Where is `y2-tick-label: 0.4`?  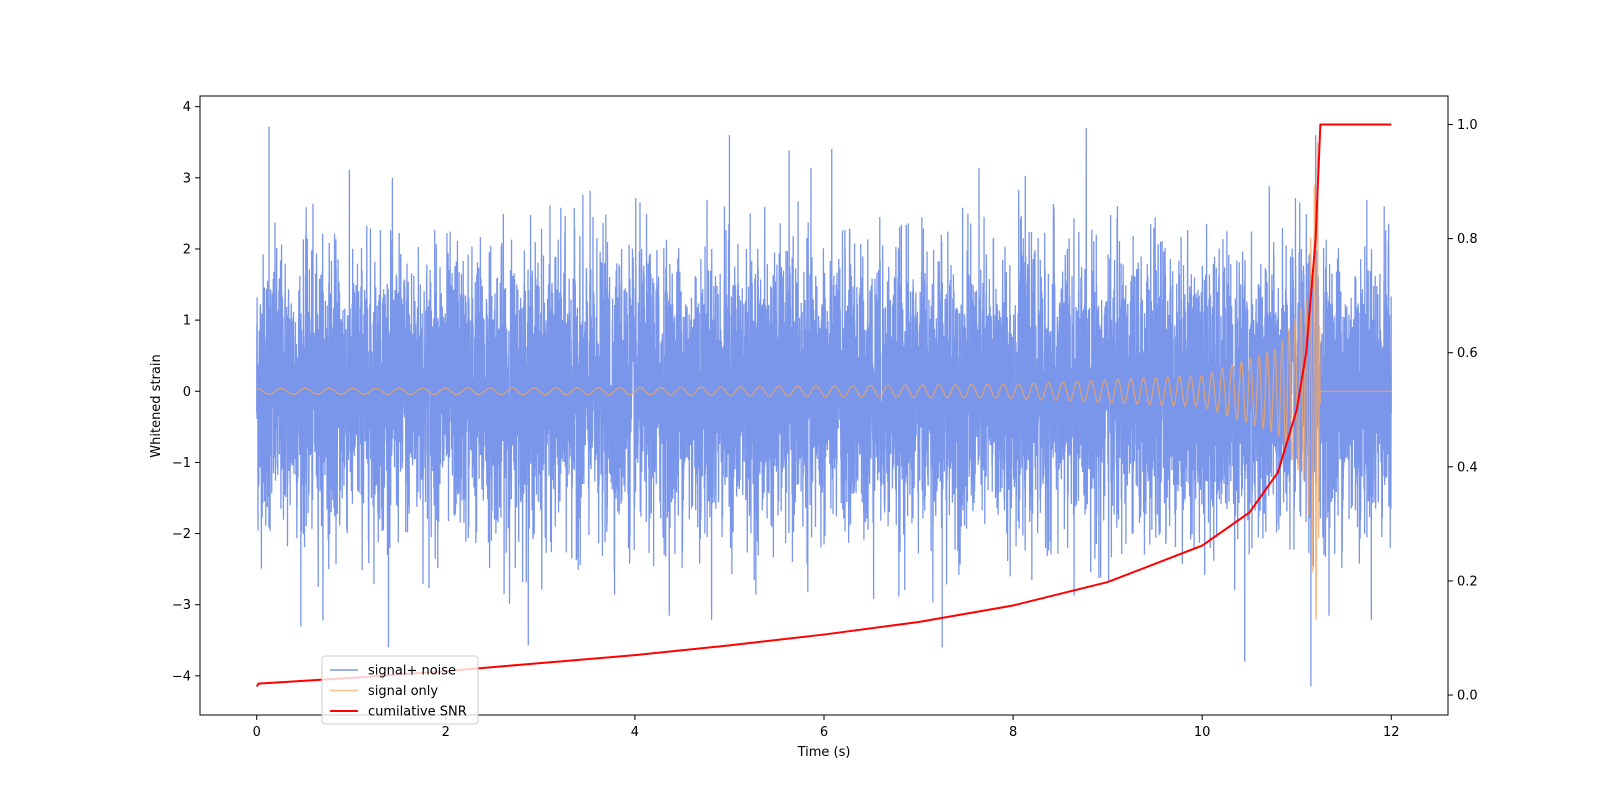 y2-tick-label: 0.4 is located at coordinates (1467, 467).